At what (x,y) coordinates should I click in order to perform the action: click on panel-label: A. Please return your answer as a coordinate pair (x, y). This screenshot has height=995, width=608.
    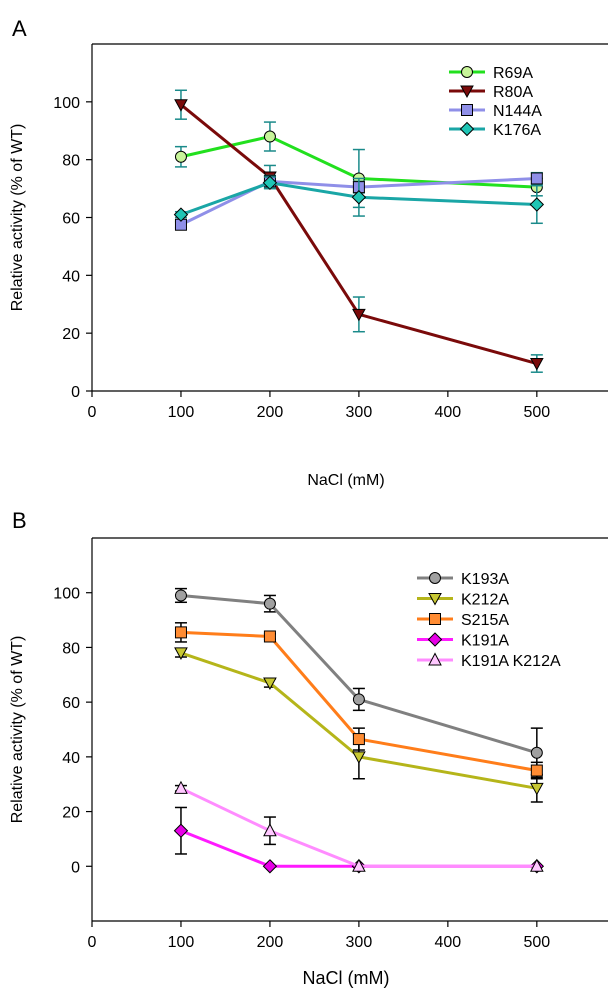
    Looking at the image, I should click on (19, 28).